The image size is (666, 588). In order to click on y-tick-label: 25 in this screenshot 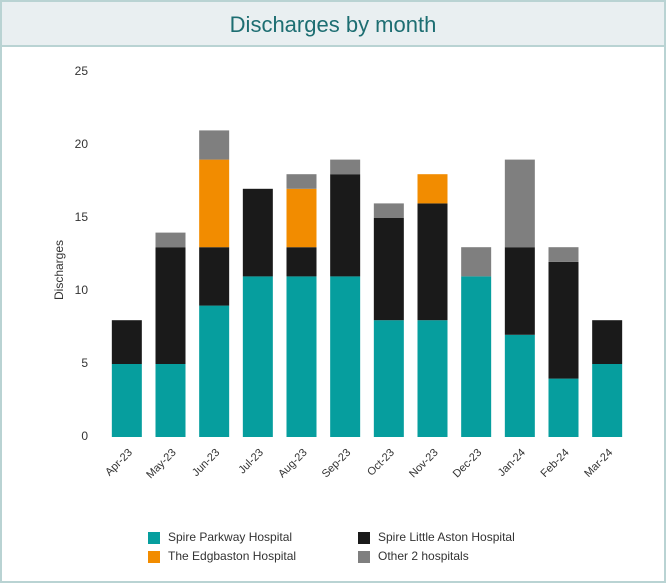, I will do `click(82, 71)`.